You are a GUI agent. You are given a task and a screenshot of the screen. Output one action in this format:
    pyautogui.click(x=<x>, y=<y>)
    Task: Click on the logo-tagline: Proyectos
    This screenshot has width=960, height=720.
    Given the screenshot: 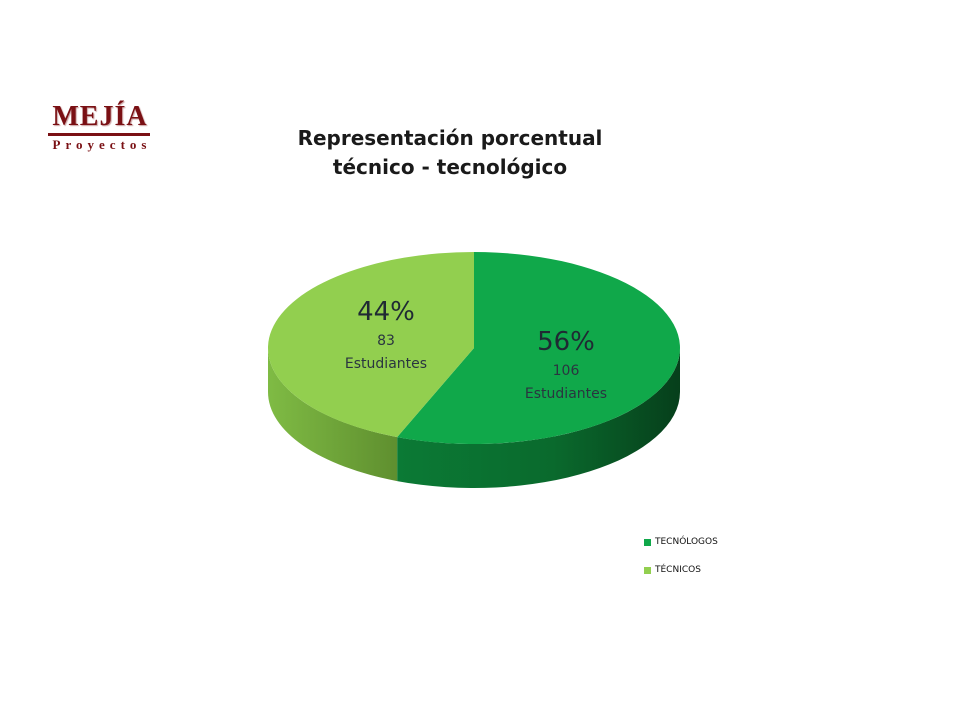 What is the action you would take?
    pyautogui.click(x=102, y=144)
    